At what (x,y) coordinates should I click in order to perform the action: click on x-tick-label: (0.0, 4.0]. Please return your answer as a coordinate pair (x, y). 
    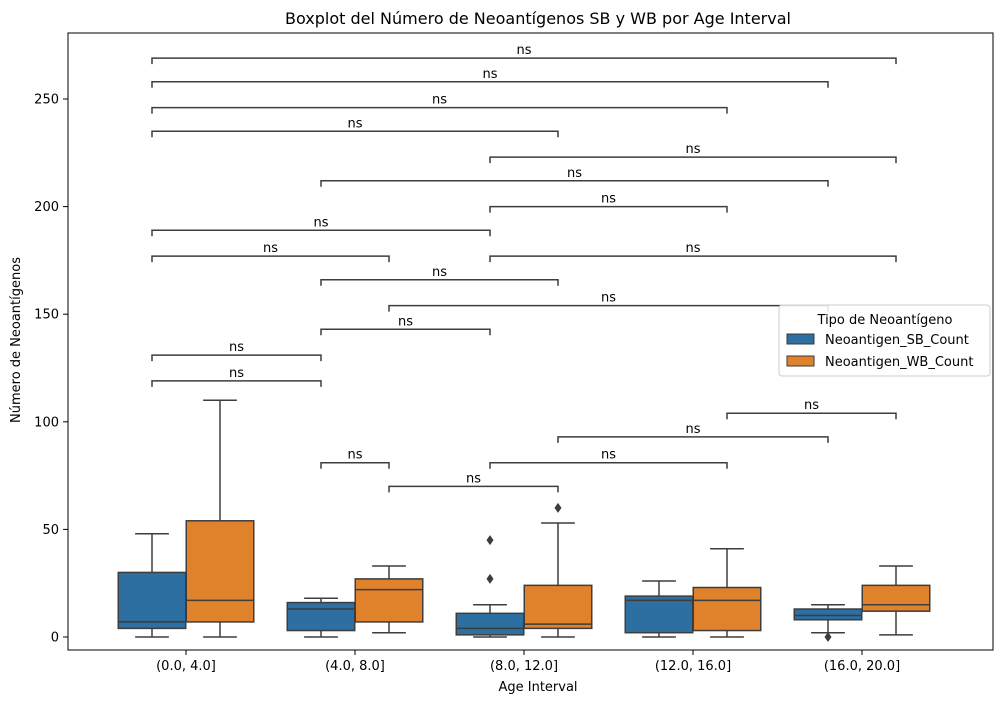
    Looking at the image, I should click on (186, 666).